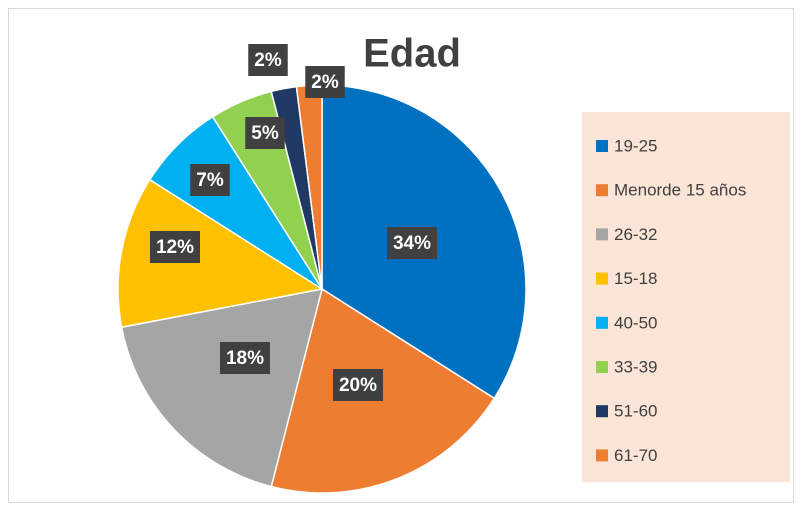 The image size is (803, 511). Describe the element at coordinates (635, 234) in the screenshot. I see `legend-label: 26-32` at that location.